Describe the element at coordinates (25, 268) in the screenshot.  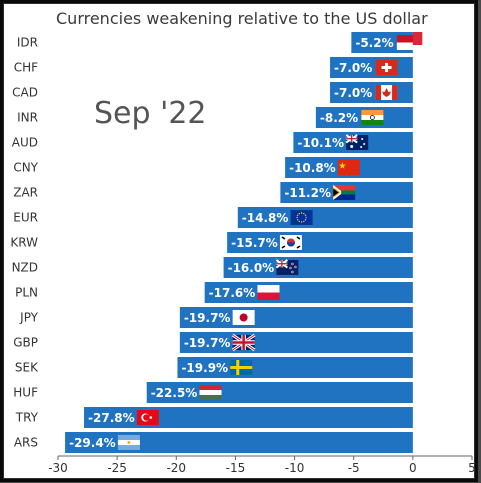
I see `category-label: NZD` at that location.